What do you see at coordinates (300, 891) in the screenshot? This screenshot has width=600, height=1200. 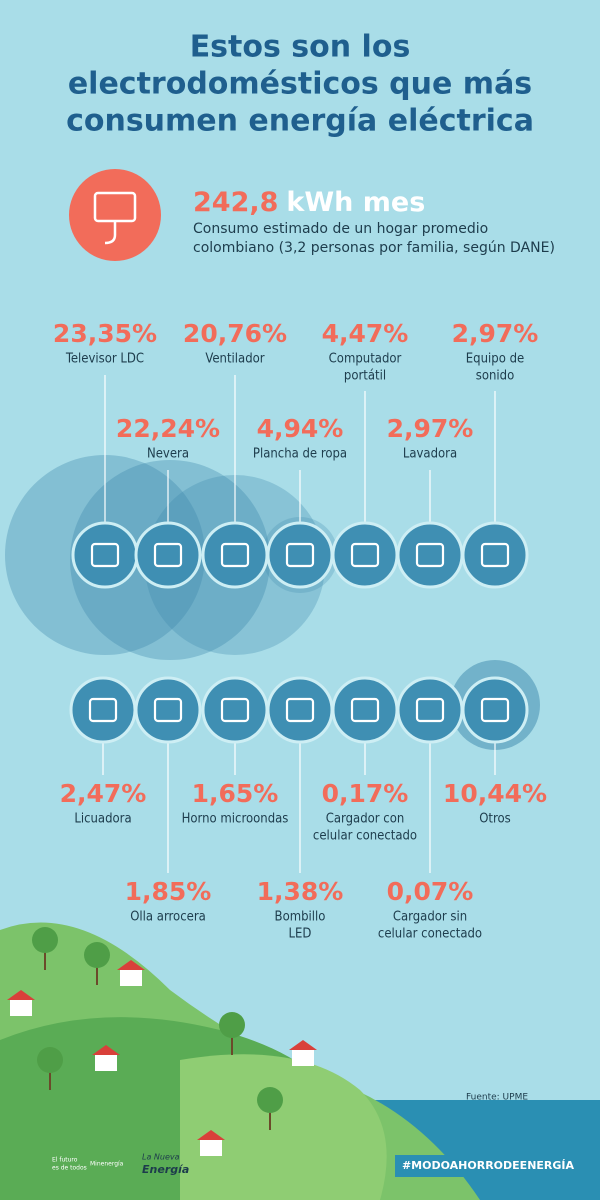 I see `percent: 1,38%` at bounding box center [300, 891].